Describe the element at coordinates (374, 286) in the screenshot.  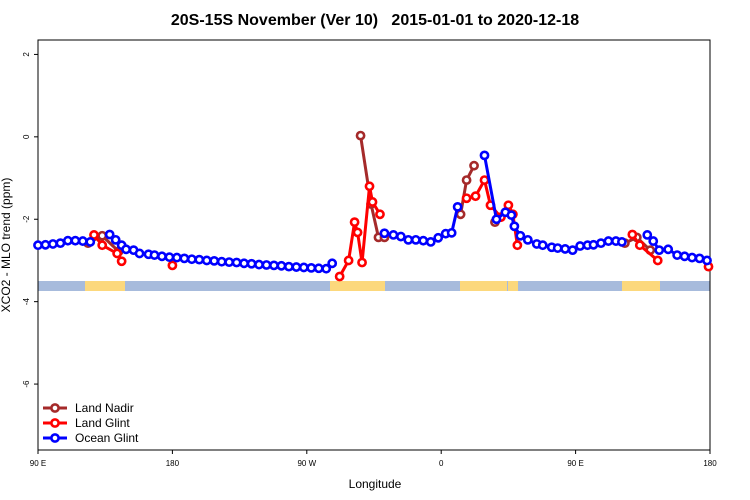
I see `surface-strip` at that location.